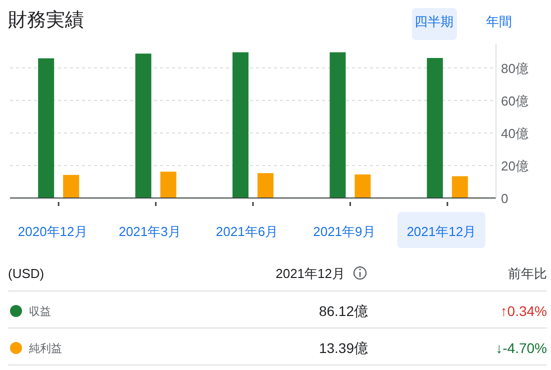  I want to click on legend-label: 収益, so click(40, 311).